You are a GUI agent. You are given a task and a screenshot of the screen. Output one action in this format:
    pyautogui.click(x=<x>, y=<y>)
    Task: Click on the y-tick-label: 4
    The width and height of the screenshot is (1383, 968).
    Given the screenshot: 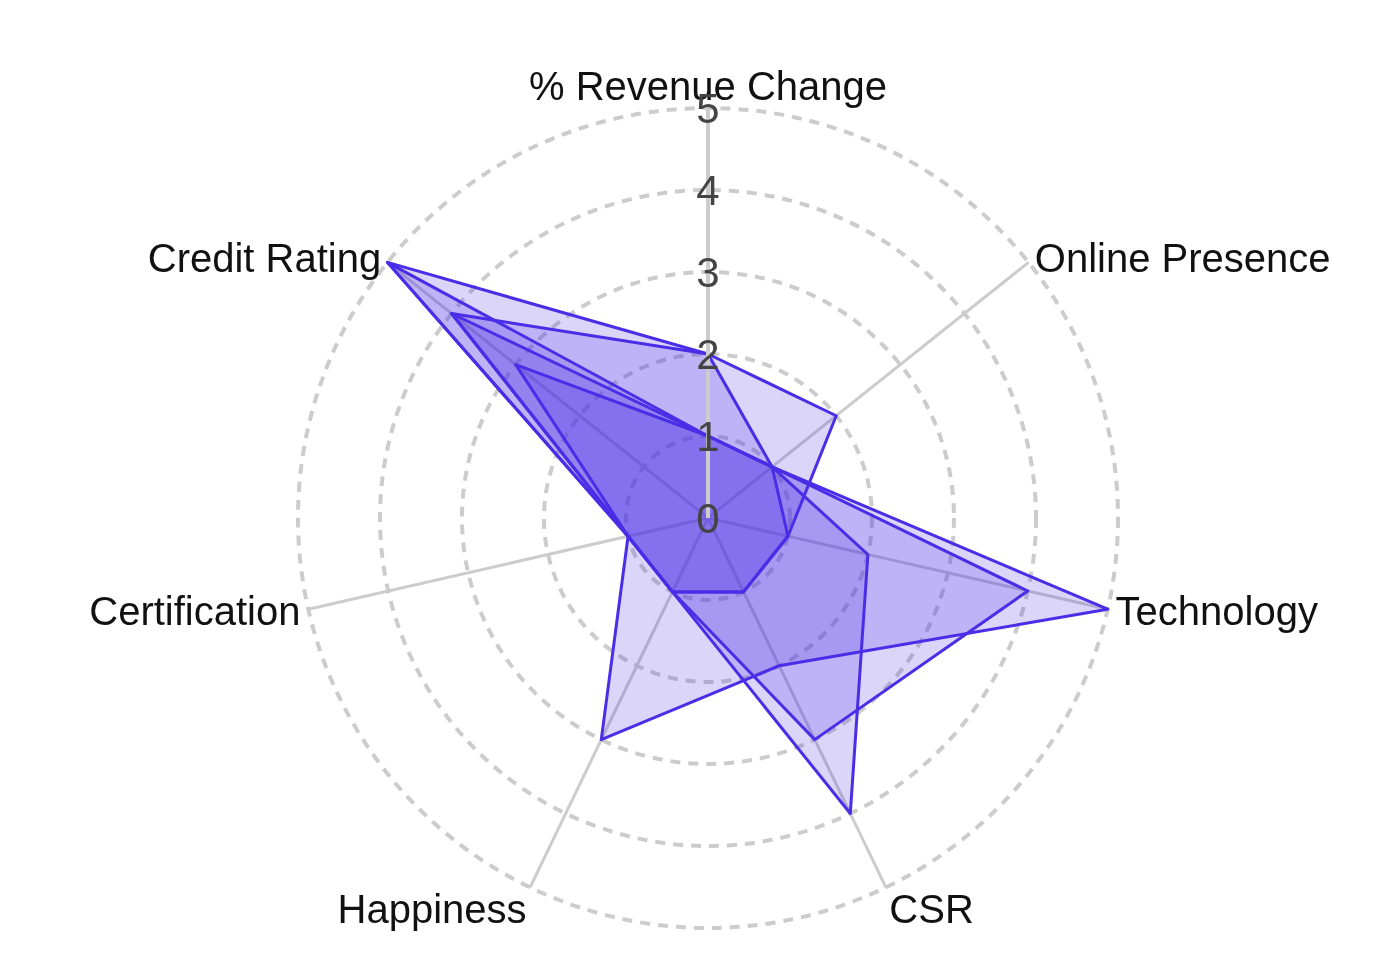 What is the action you would take?
    pyautogui.click(x=708, y=190)
    